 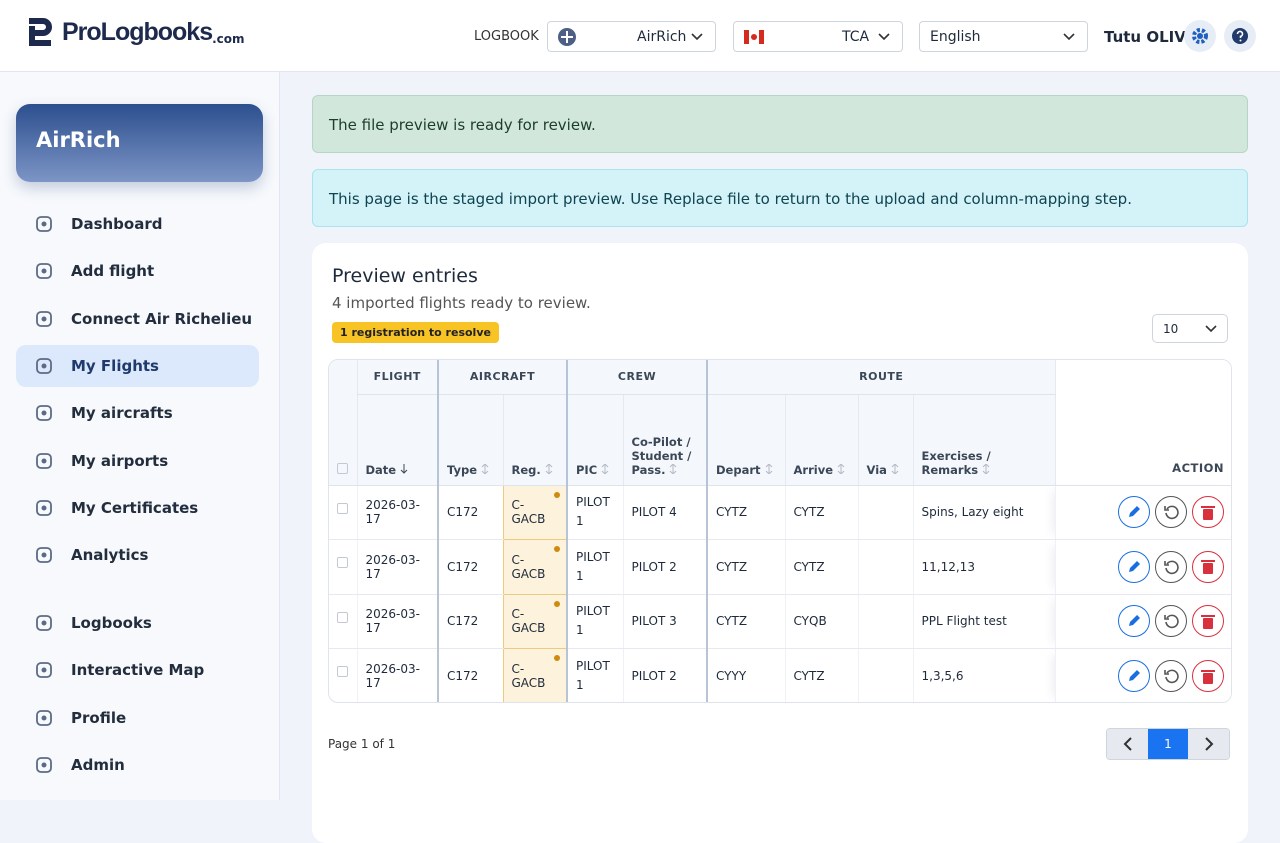 What do you see at coordinates (631, 36) in the screenshot?
I see `logbook-select: AirRich` at bounding box center [631, 36].